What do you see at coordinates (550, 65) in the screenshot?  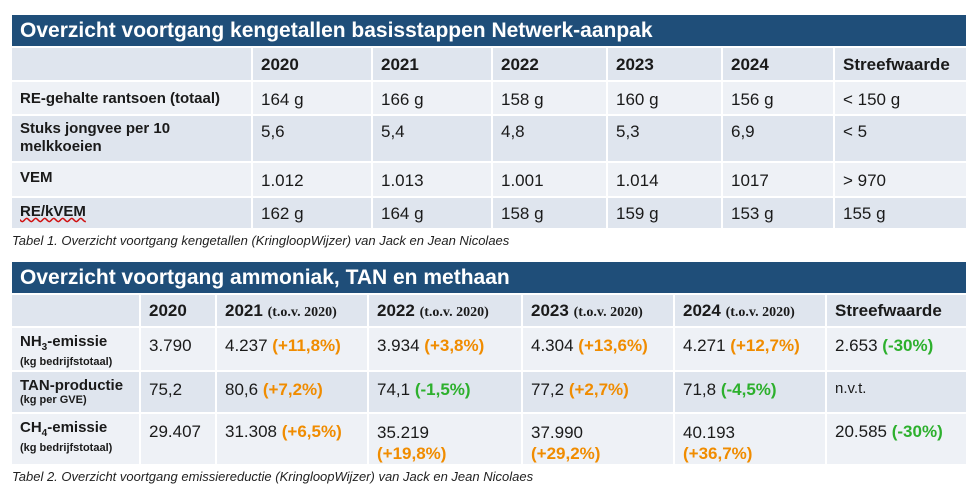 I see `table1-header-cell: 2022` at bounding box center [550, 65].